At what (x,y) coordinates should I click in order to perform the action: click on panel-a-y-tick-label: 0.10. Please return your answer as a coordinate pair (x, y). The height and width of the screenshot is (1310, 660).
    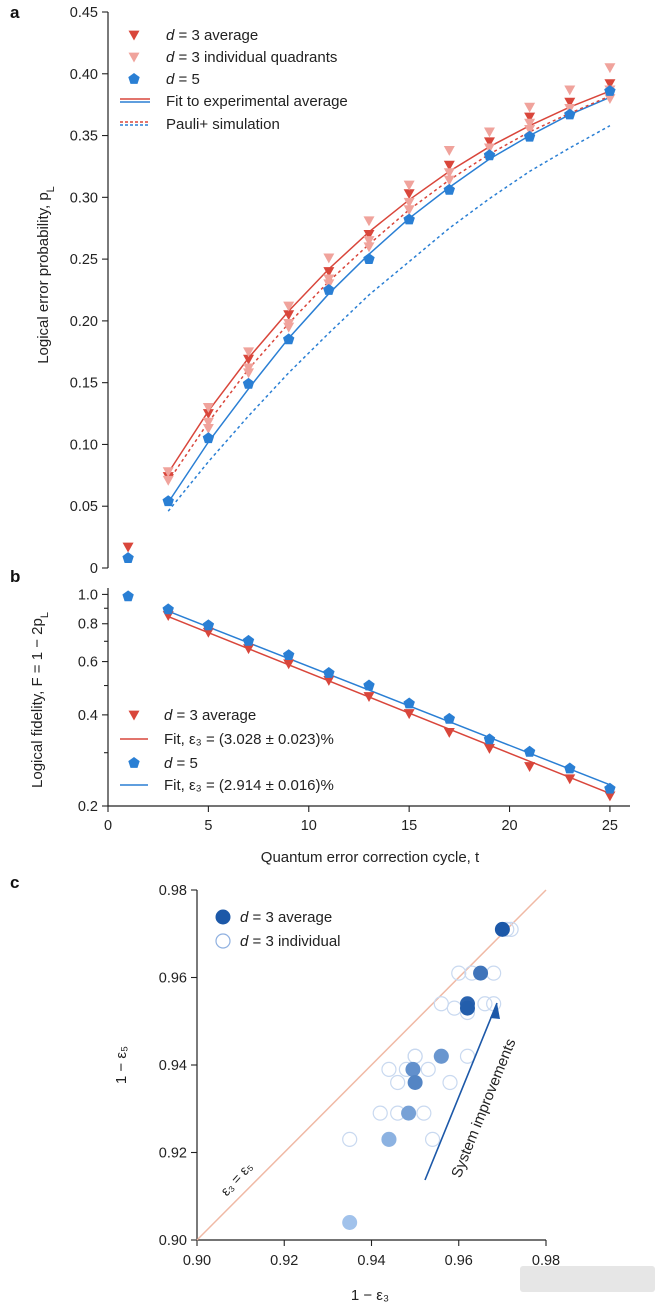
    Looking at the image, I should click on (84, 445).